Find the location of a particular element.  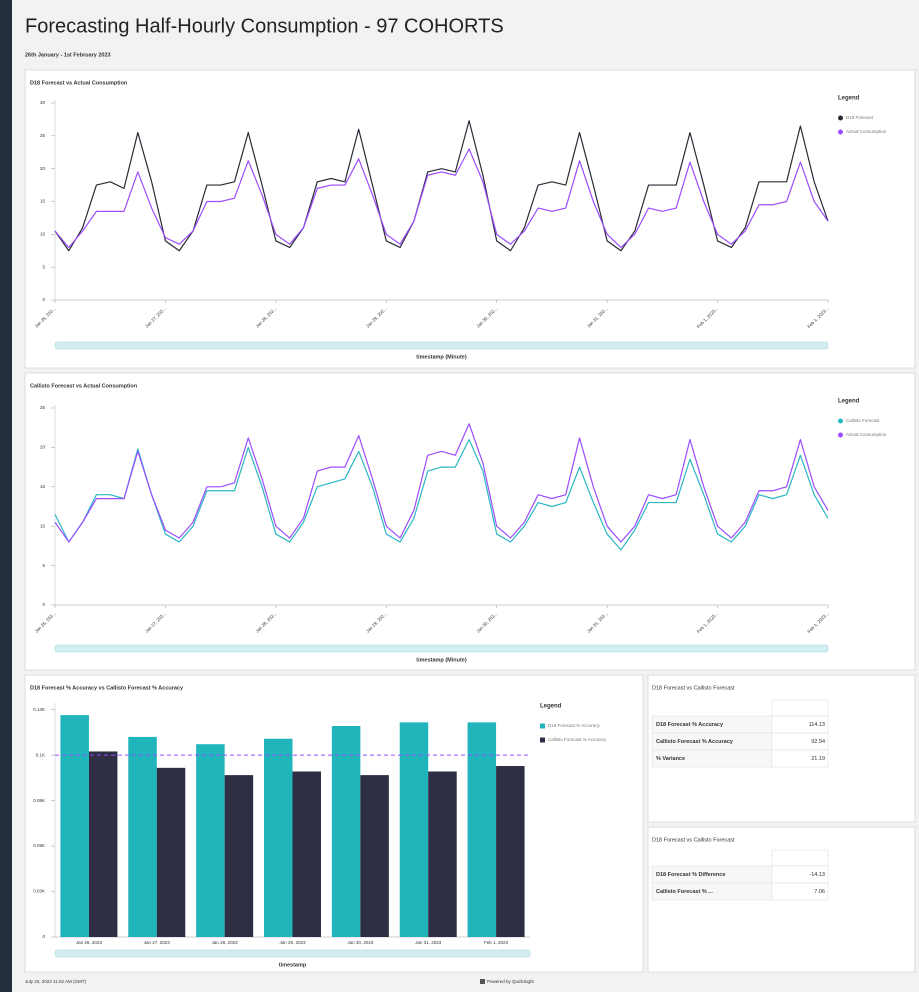

y-tick-label: 0.05K is located at coordinates (39, 845).